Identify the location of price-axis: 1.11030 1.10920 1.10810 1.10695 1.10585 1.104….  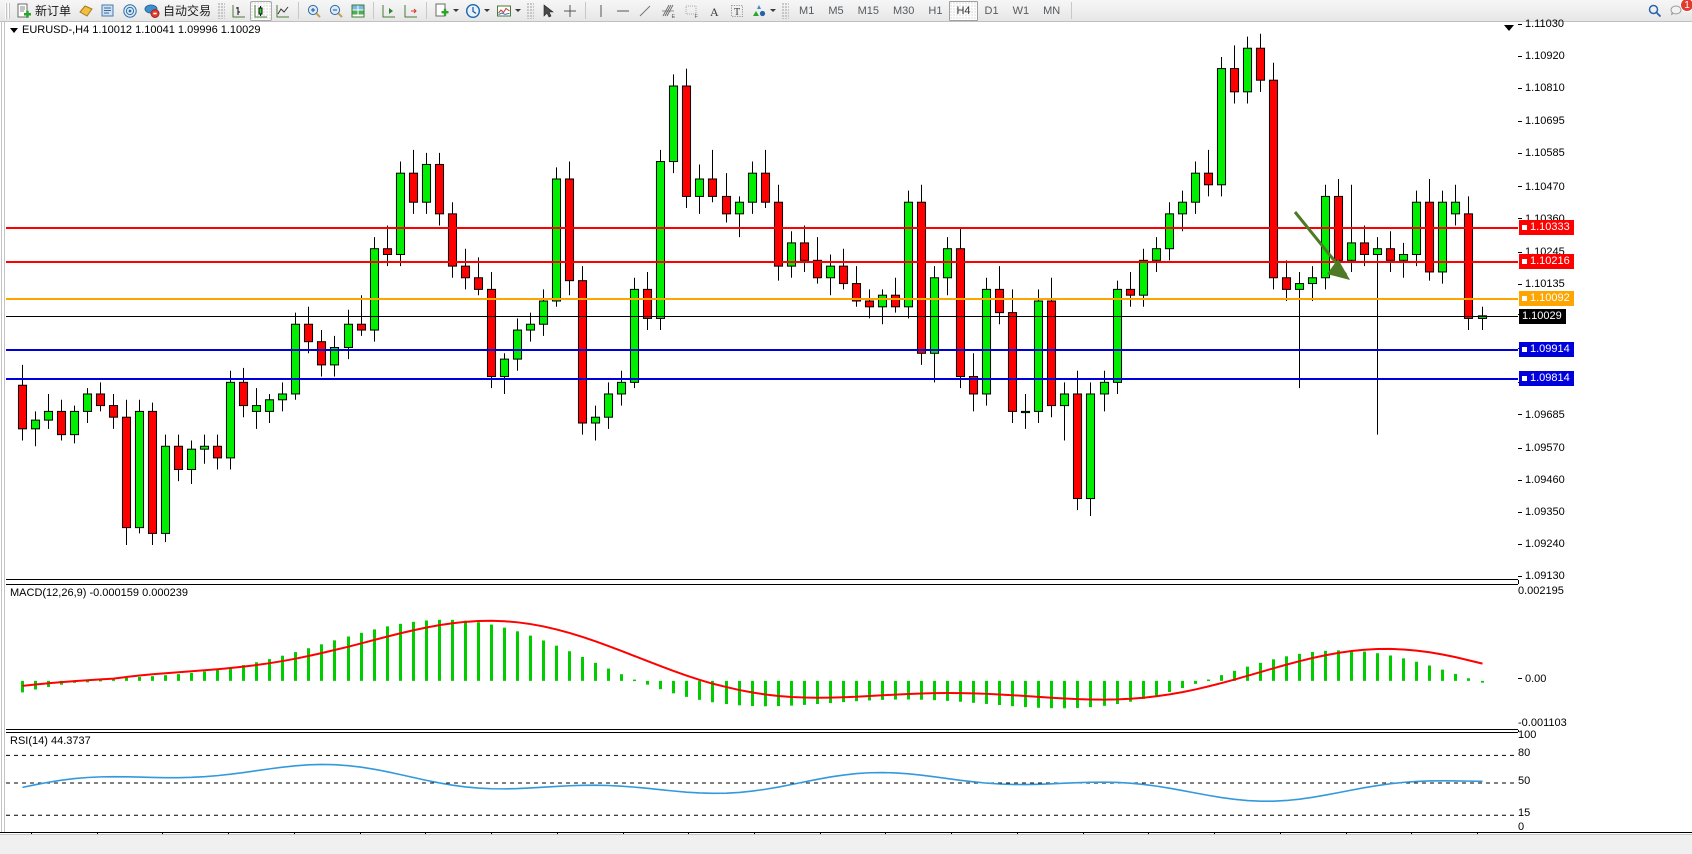
(1605, 300).